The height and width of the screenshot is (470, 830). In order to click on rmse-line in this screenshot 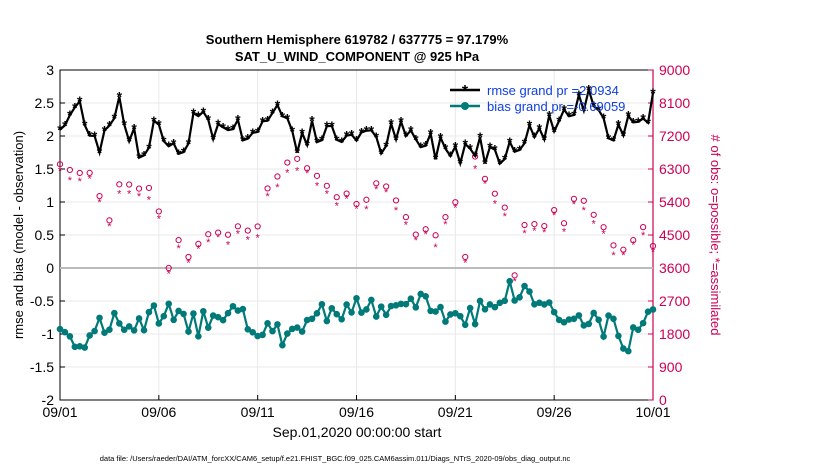, I will do `click(357, 126)`.